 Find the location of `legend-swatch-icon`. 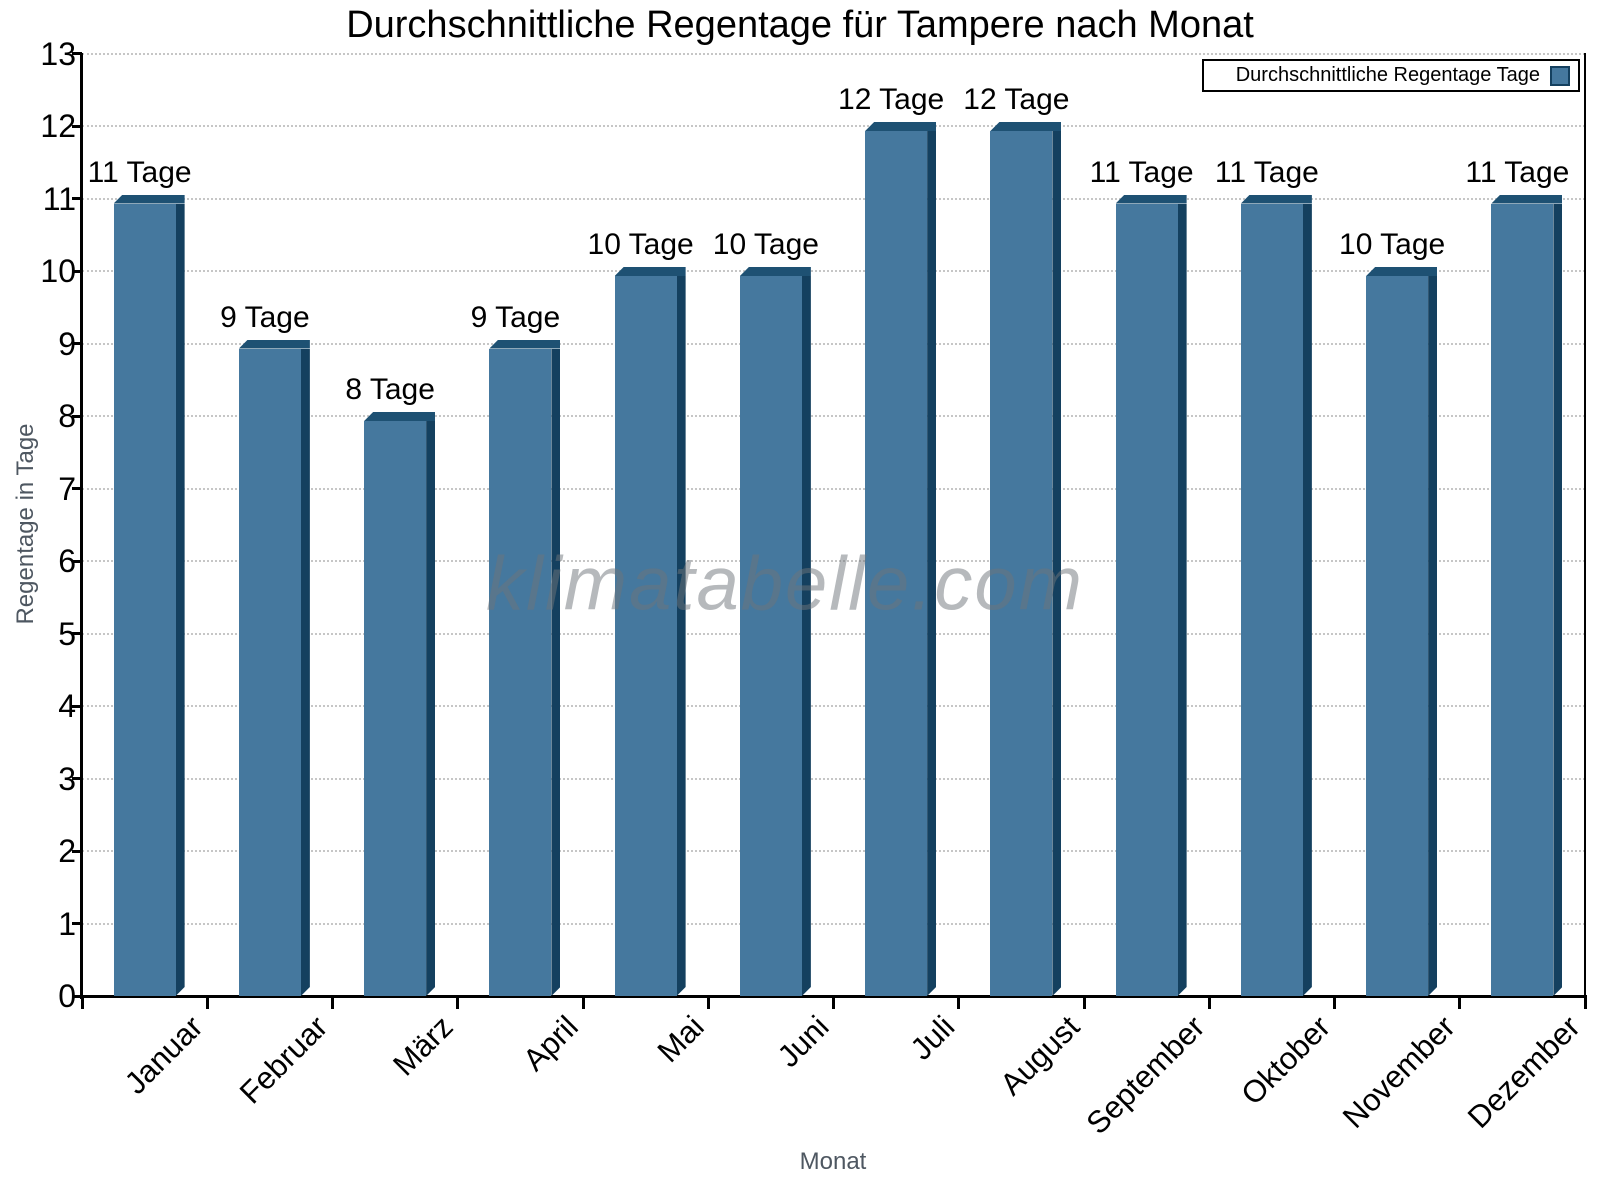

legend-swatch-icon is located at coordinates (1560, 75).